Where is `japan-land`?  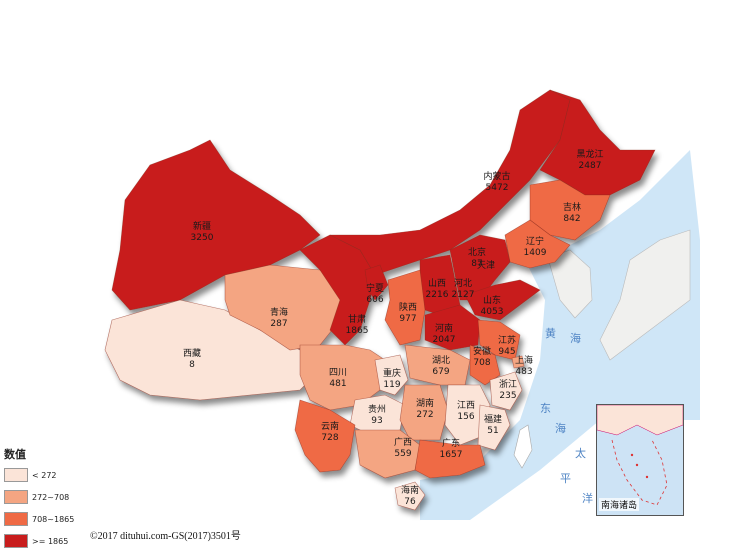 japan-land is located at coordinates (645, 295).